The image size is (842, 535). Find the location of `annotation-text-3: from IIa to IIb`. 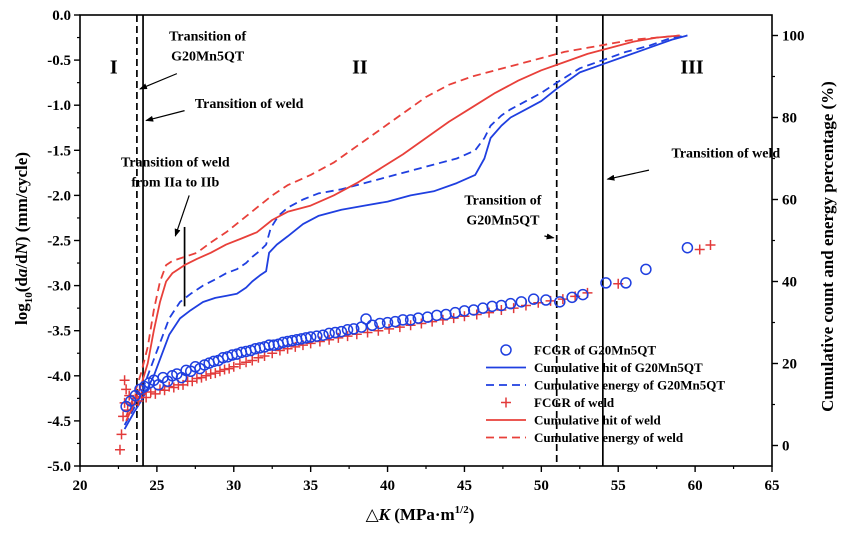

annotation-text-3: from IIa to IIb is located at coordinates (175, 183).